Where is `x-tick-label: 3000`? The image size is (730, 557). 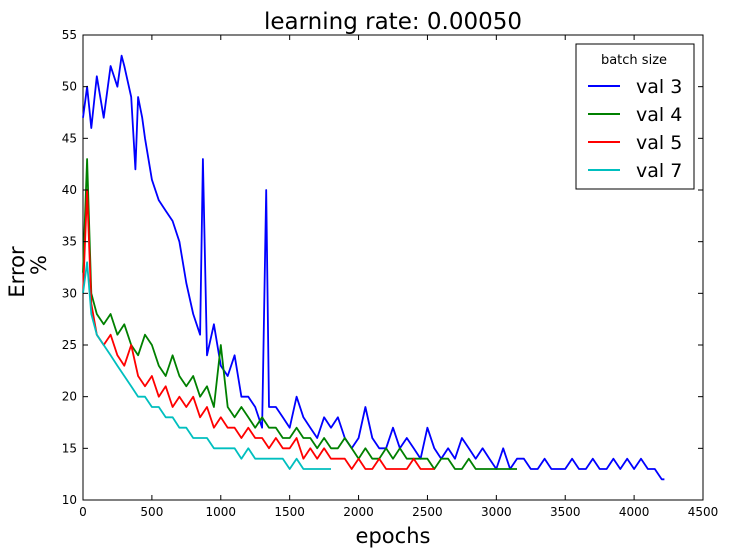 x-tick-label: 3000 is located at coordinates (496, 512).